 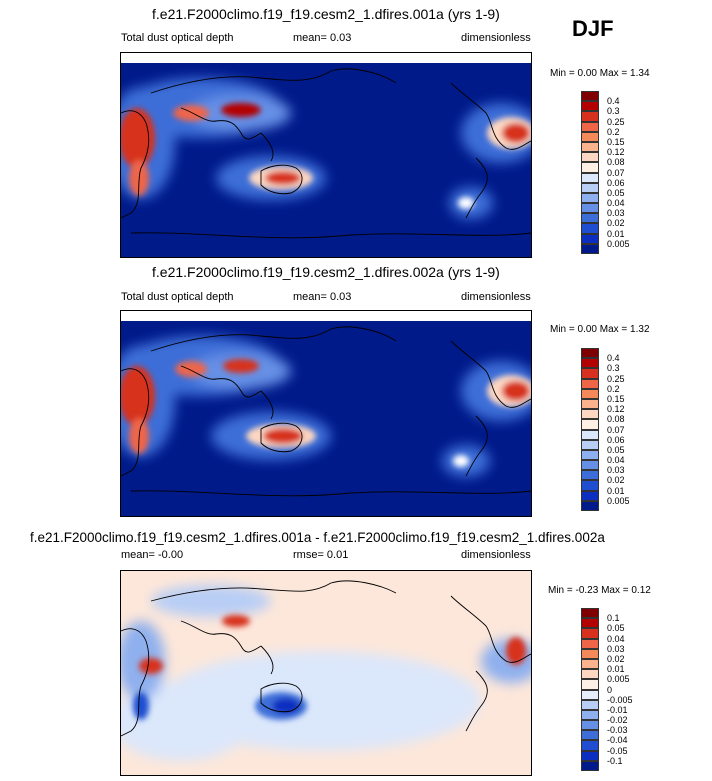 What do you see at coordinates (620, 699) in the screenshot?
I see `colorbar-label: -0.005` at bounding box center [620, 699].